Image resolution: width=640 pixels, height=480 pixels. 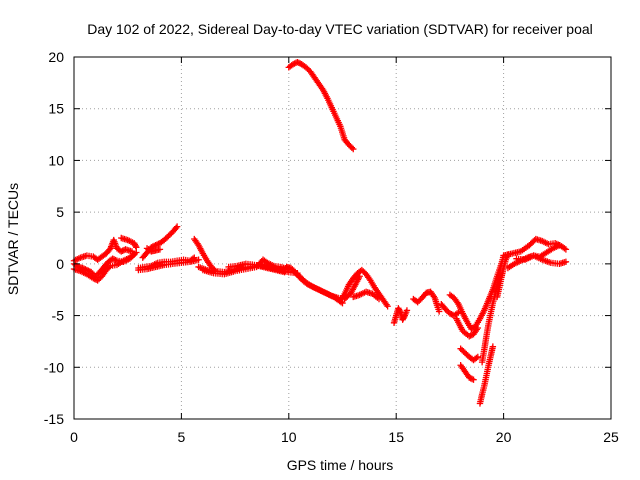 What do you see at coordinates (54, 367) in the screenshot?
I see `y-tick-label: -10` at bounding box center [54, 367].